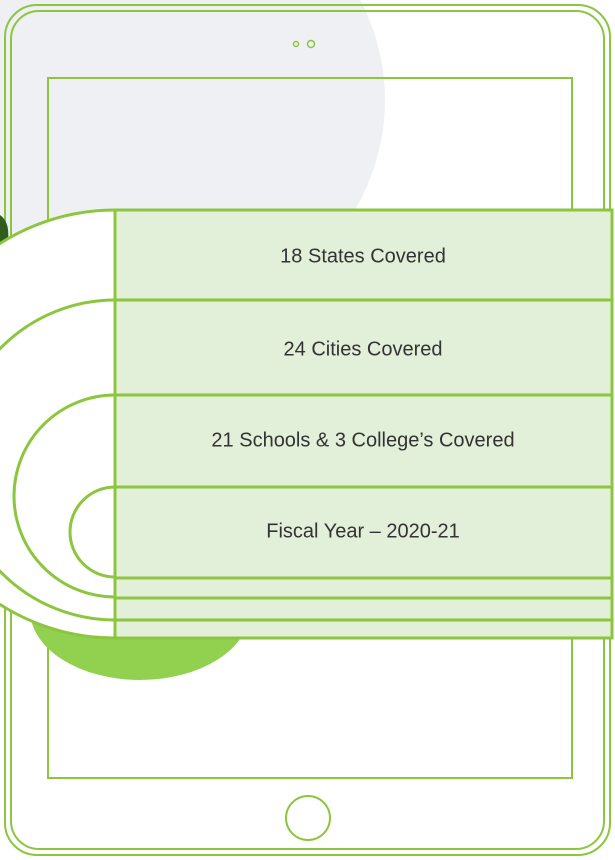 This screenshot has width=615, height=860. I want to click on home-button, so click(308, 818).